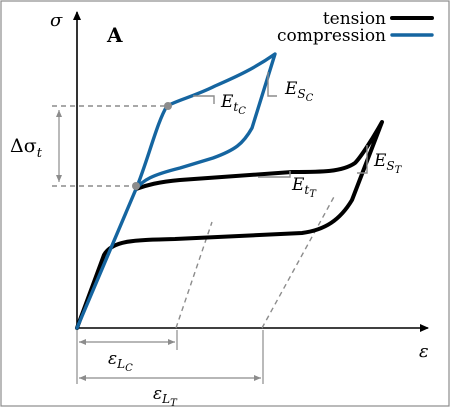 The image size is (450, 407). I want to click on delta-sigma-base: Δσ, so click(23, 146).